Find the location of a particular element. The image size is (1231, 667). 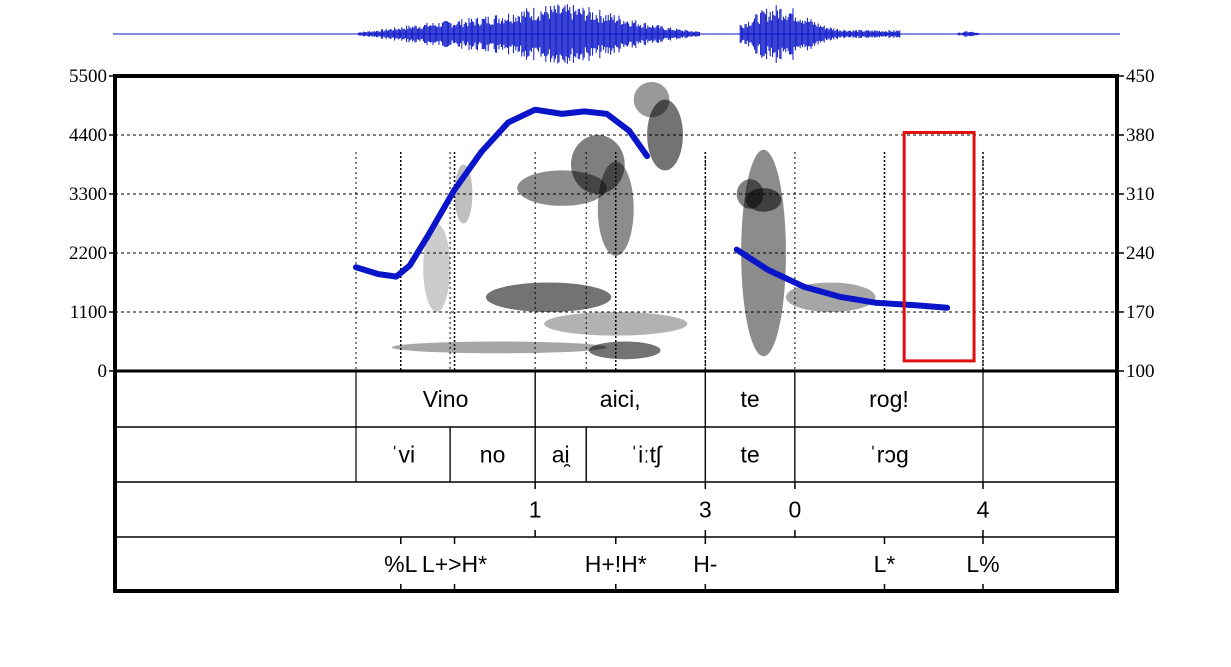

syllable-label: te is located at coordinates (750, 455).